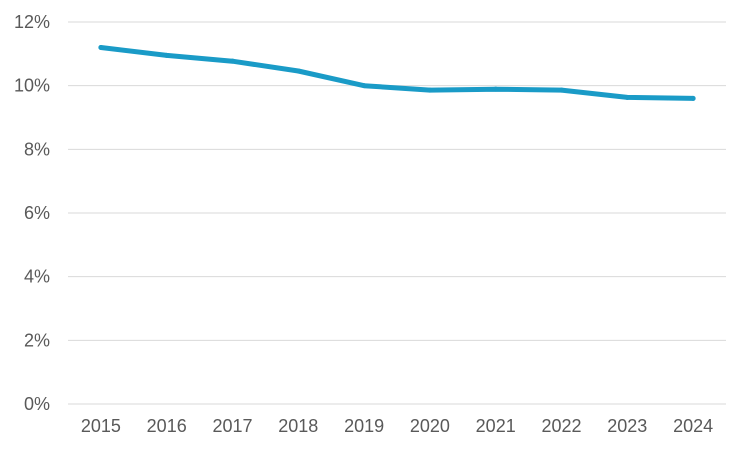 This screenshot has height=449, width=750. What do you see at coordinates (430, 426) in the screenshot?
I see `x-tick-label: 2020` at bounding box center [430, 426].